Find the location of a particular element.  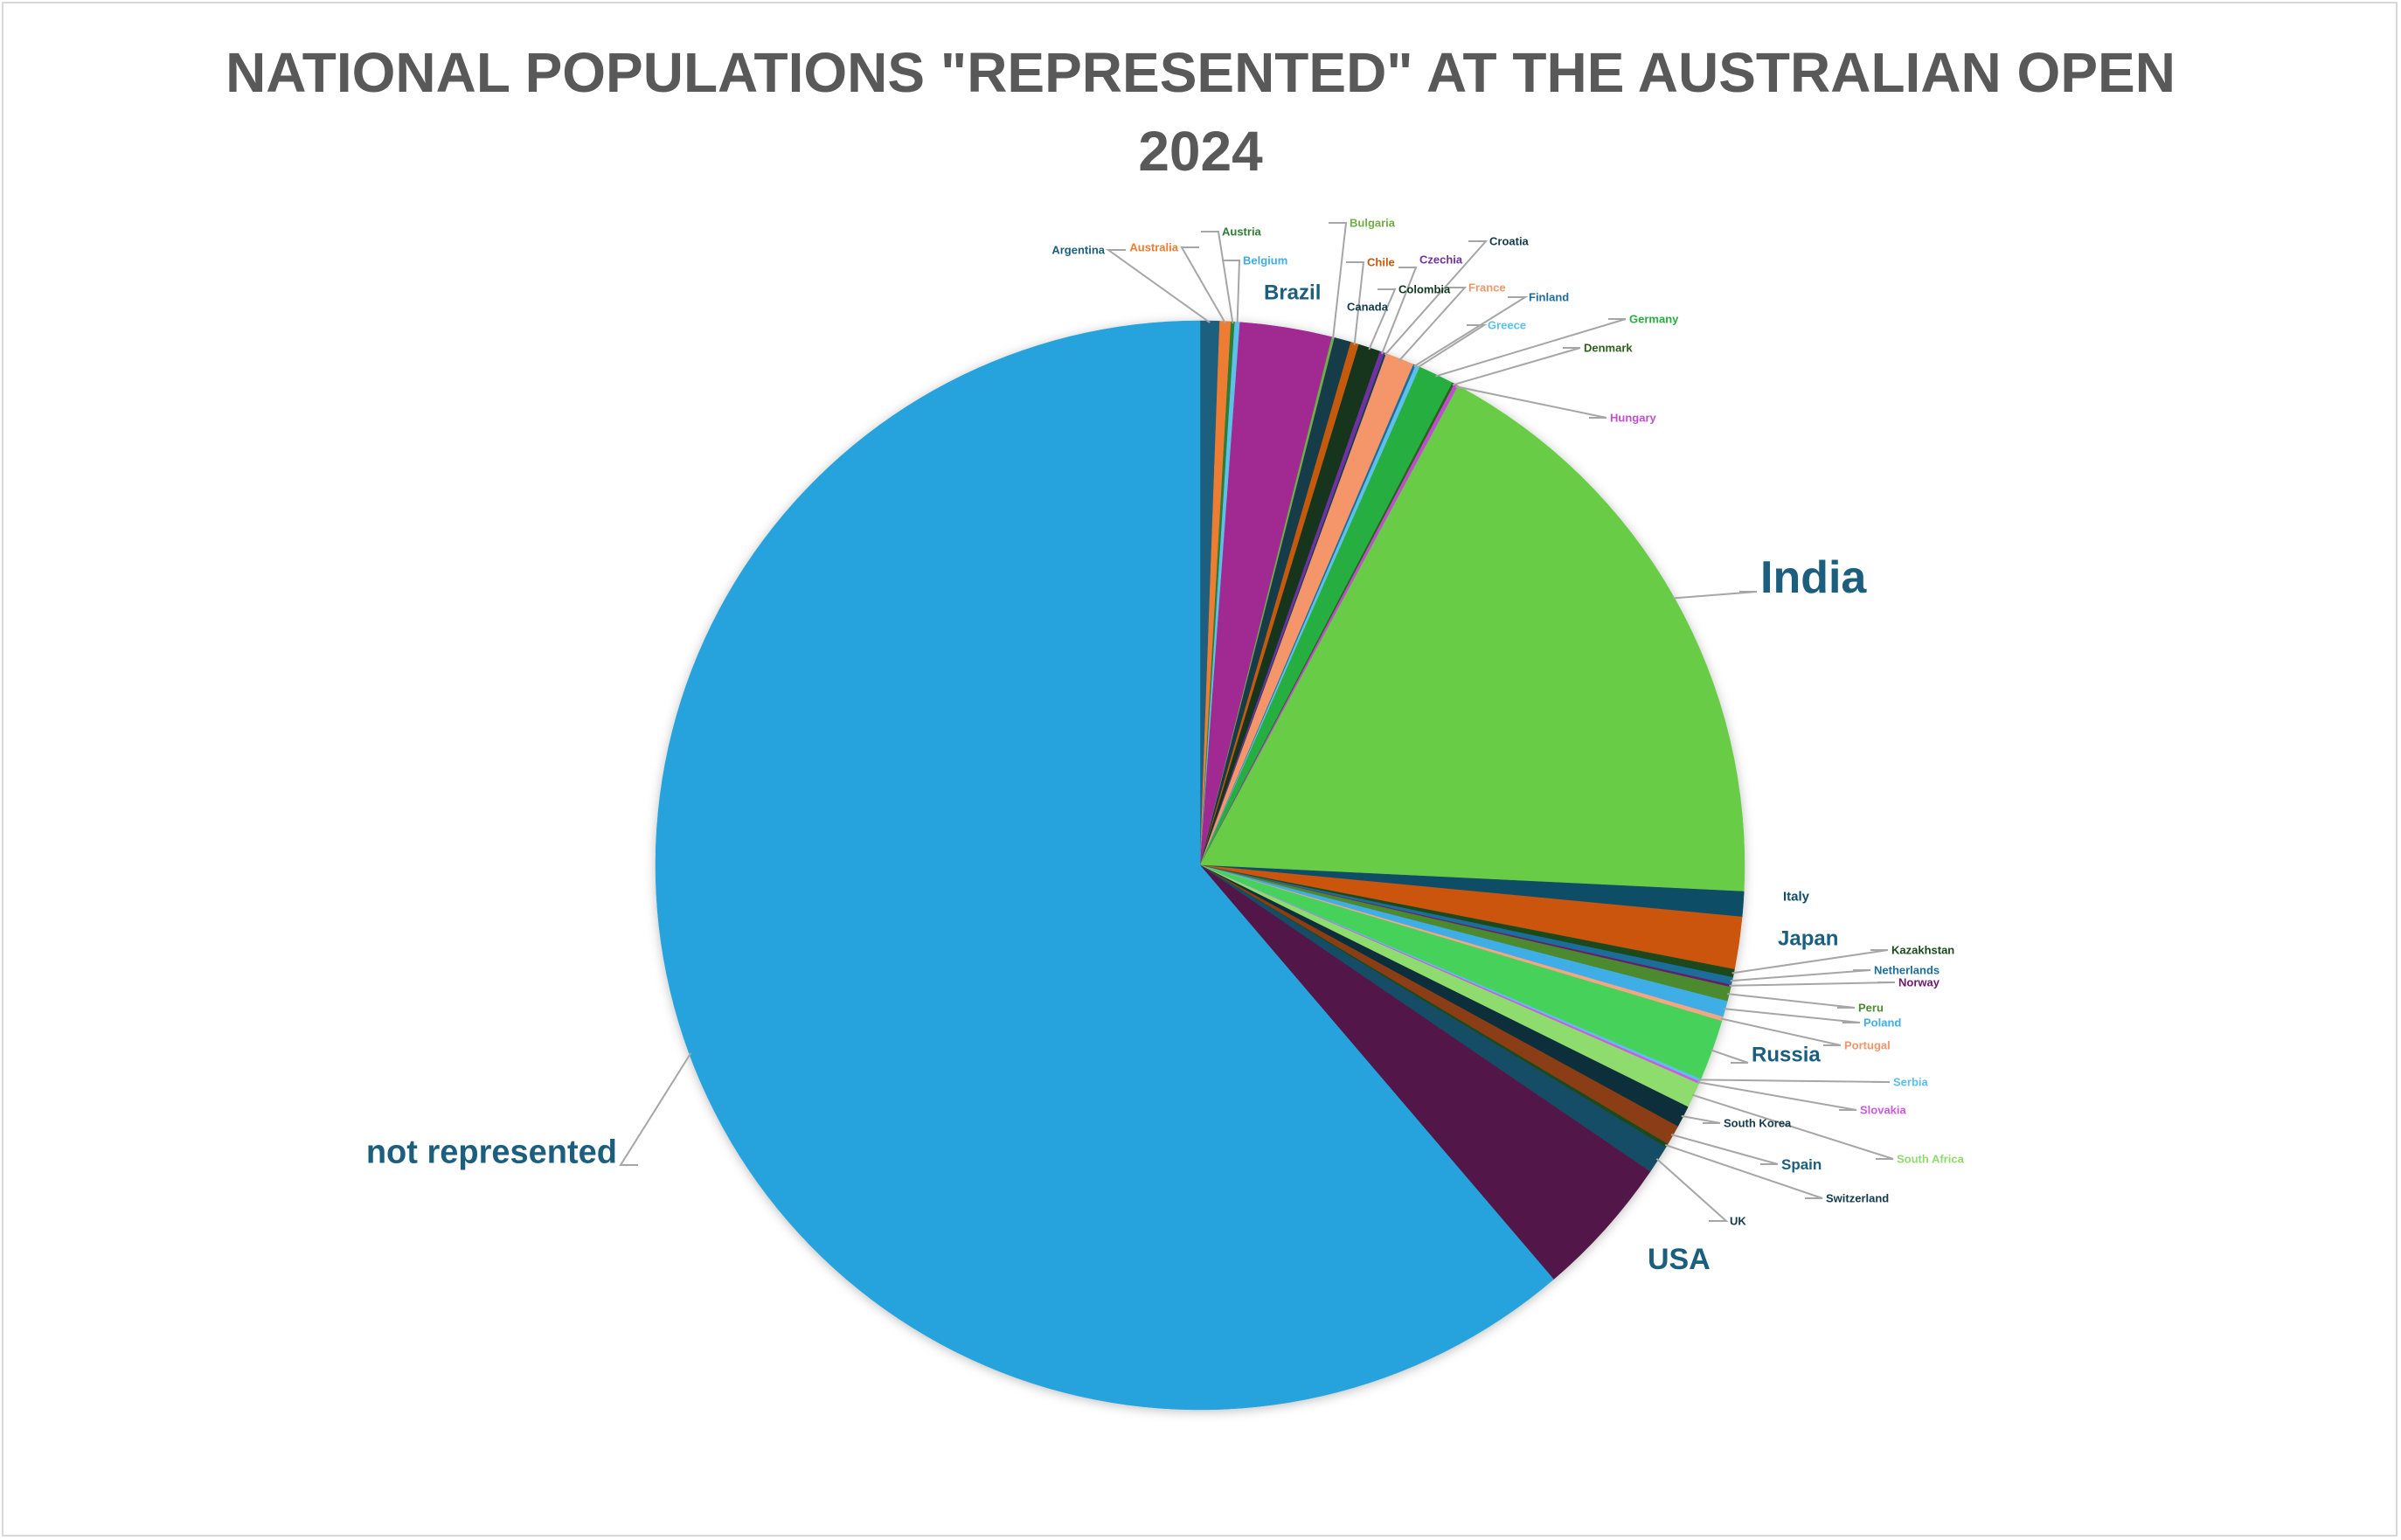

leader-line-hungary is located at coordinates (1531, 402).